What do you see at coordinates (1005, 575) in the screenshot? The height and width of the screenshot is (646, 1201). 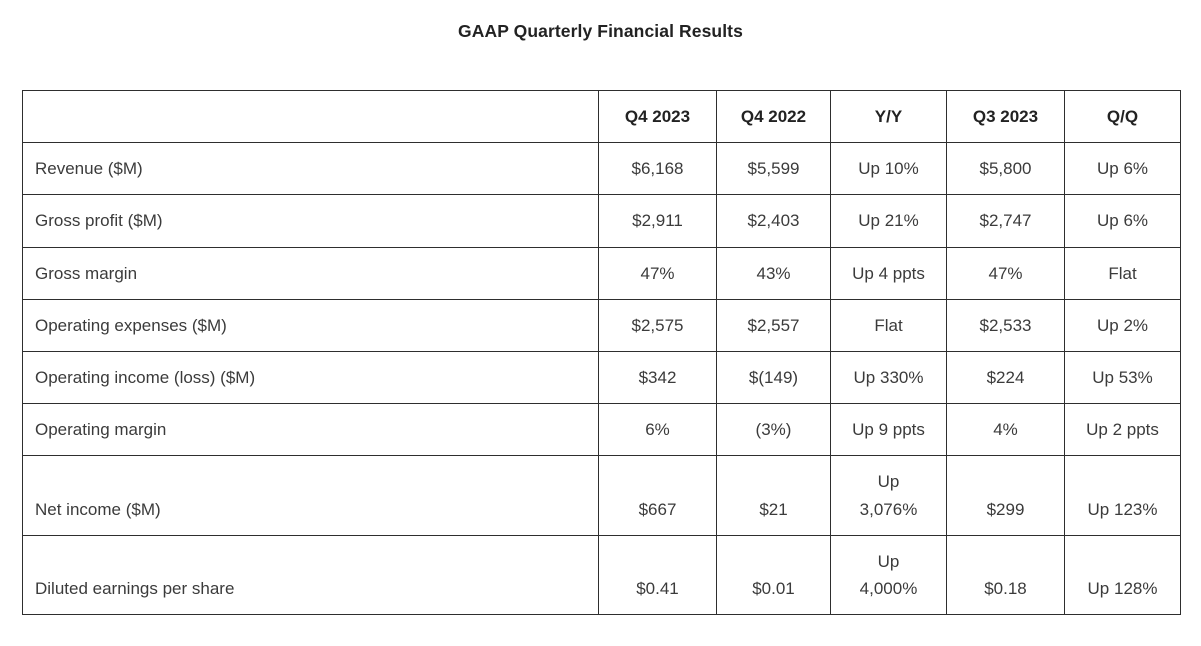 I see `cell-q3-2023: $0.18` at bounding box center [1005, 575].